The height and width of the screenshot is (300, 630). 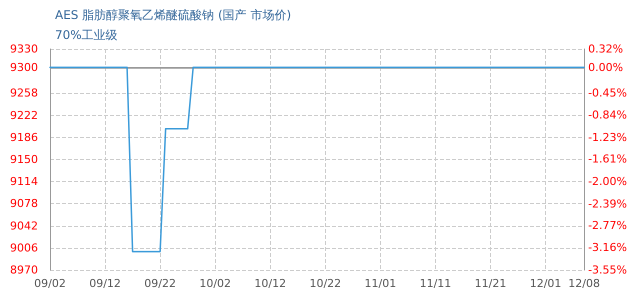 What do you see at coordinates (270, 283) in the screenshot?
I see `x-tick-label: 10/12` at bounding box center [270, 283].